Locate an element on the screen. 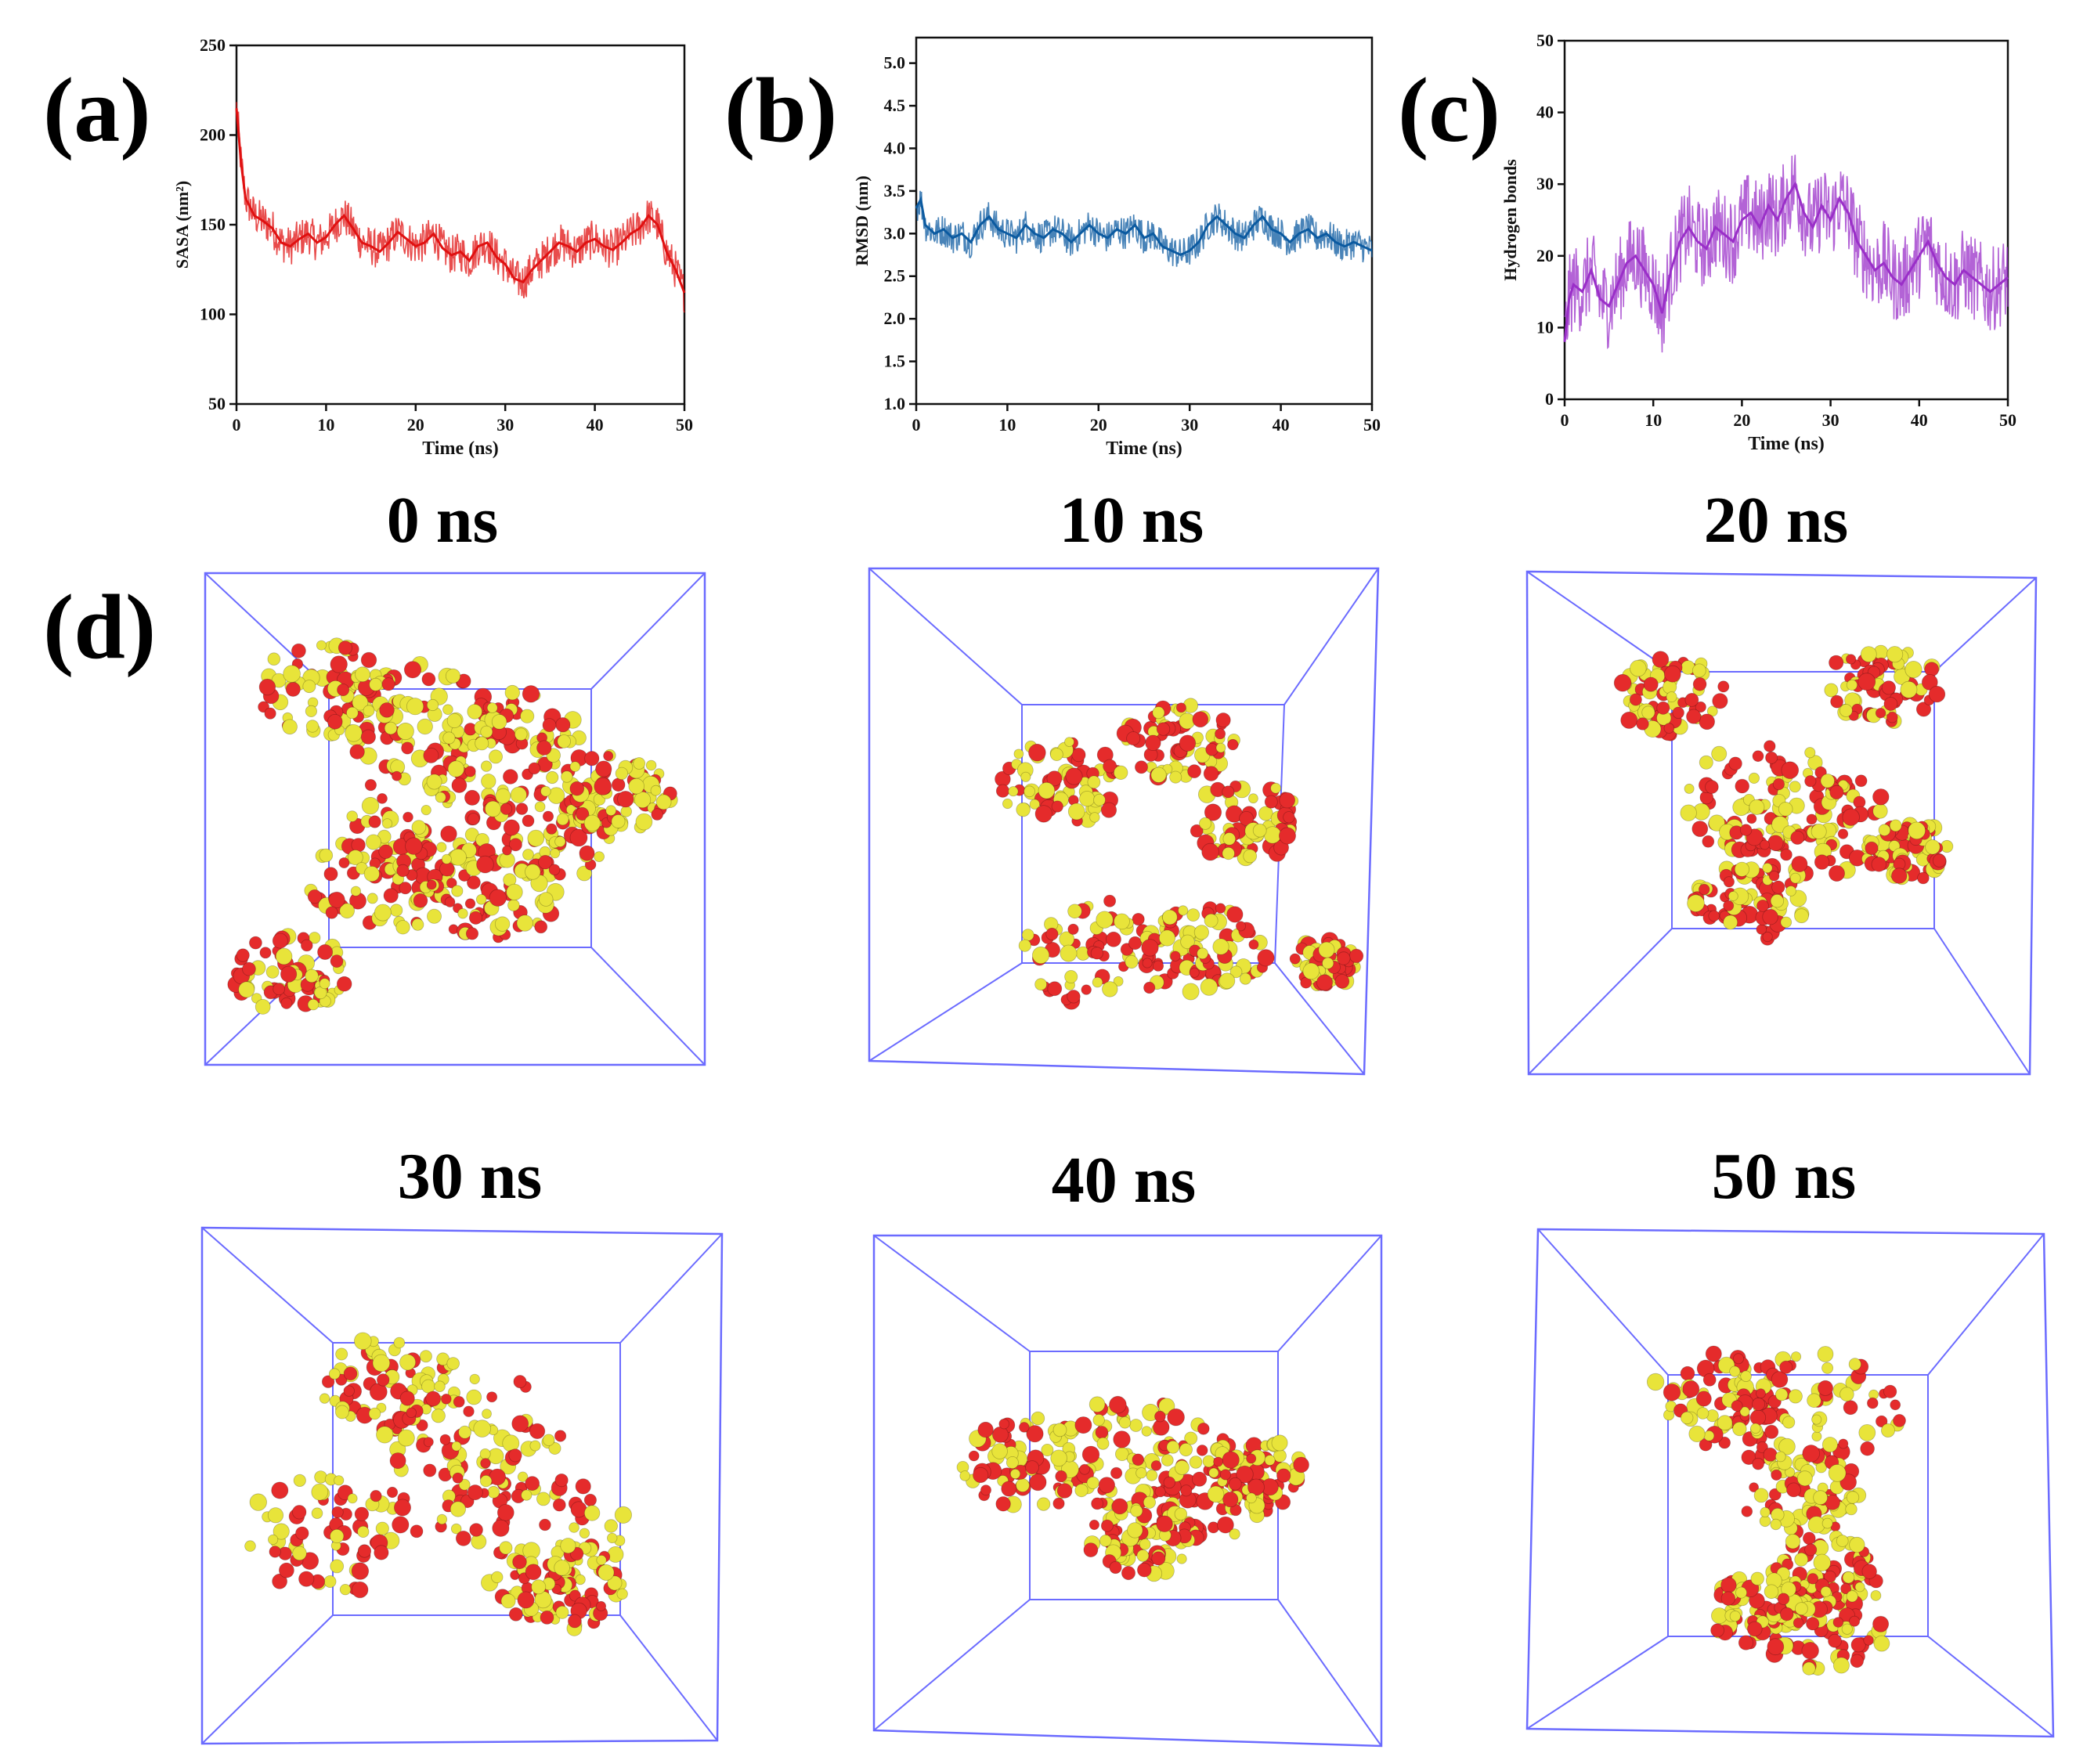 This screenshot has width=2094, height=1764. y-tick-label: 40 is located at coordinates (1545, 112).